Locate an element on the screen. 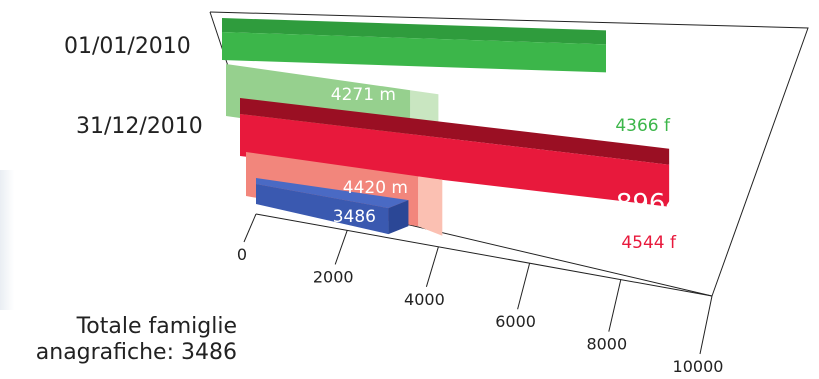 The height and width of the screenshot is (379, 819). axis-tick-label-8000: 8000 is located at coordinates (606, 344).